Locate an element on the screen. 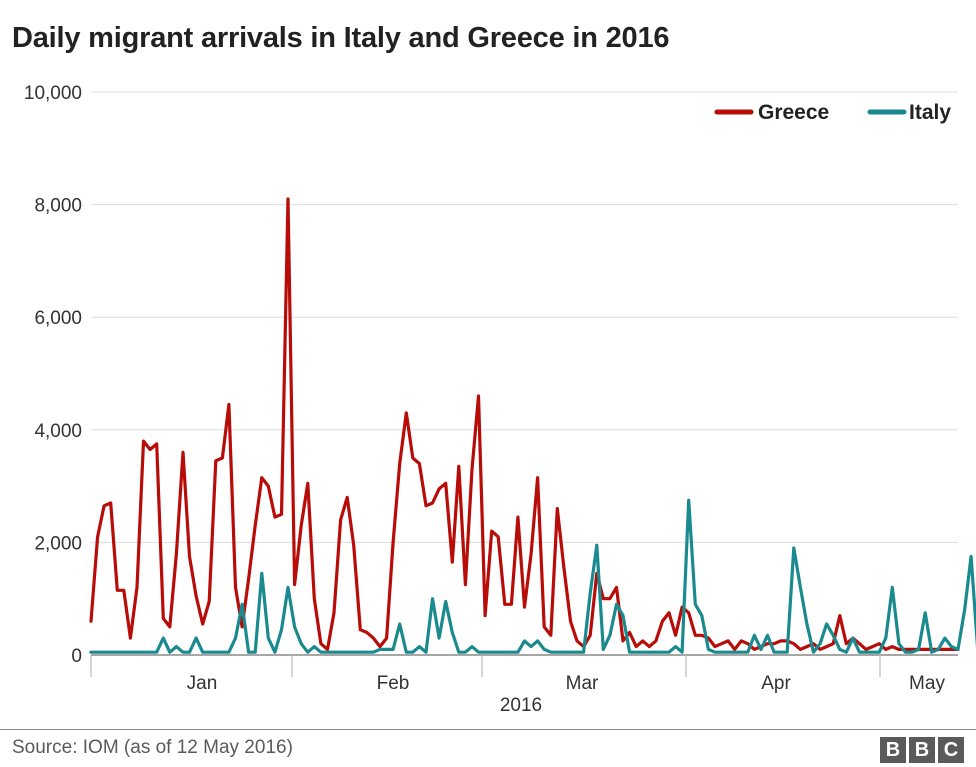 The image size is (976, 767). logo-letter-b2: B is located at coordinates (922, 750).